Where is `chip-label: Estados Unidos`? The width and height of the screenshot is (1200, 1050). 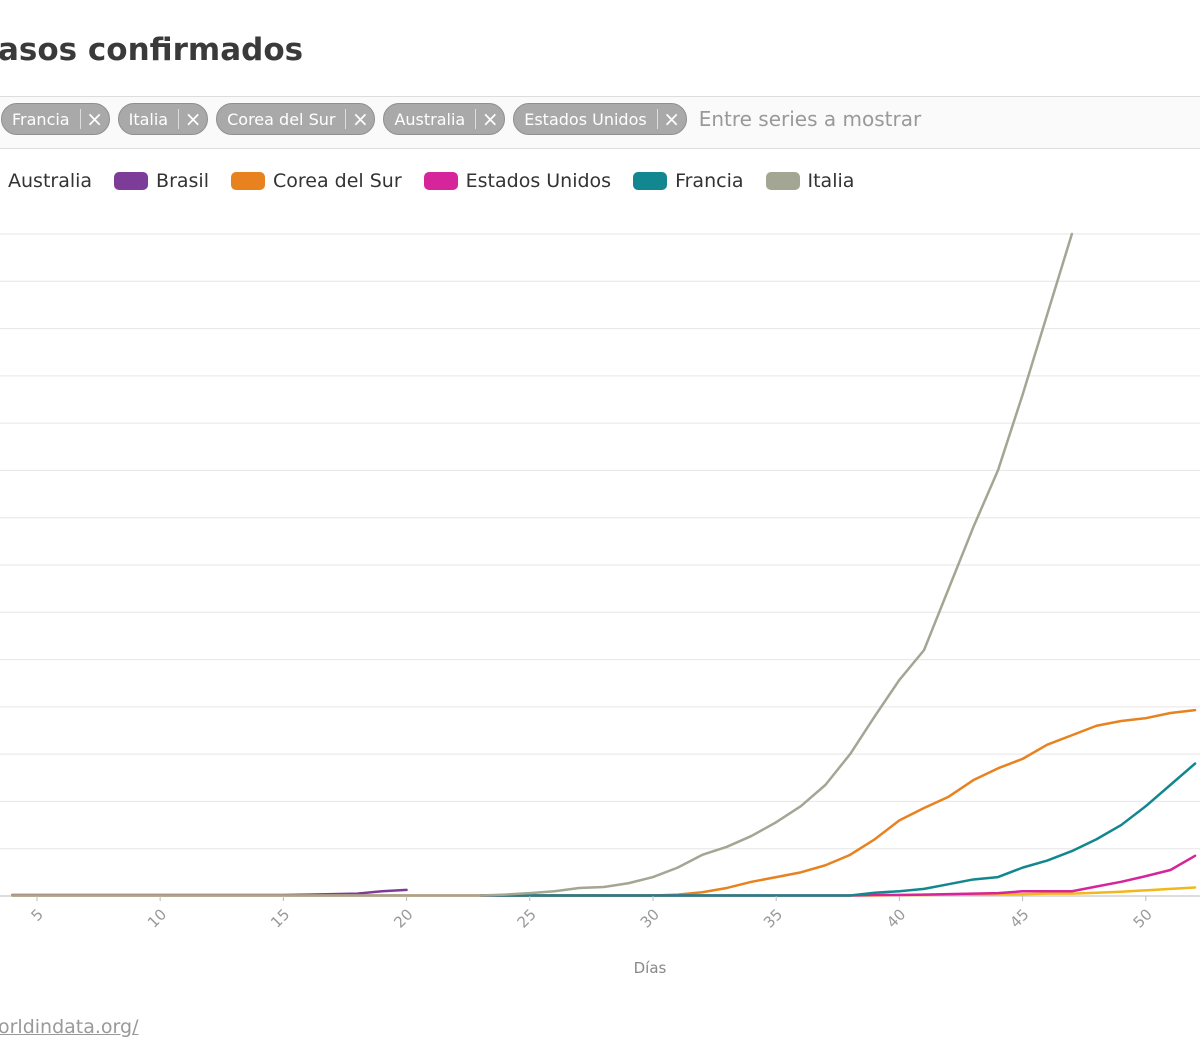 chip-label: Estados Unidos is located at coordinates (585, 119).